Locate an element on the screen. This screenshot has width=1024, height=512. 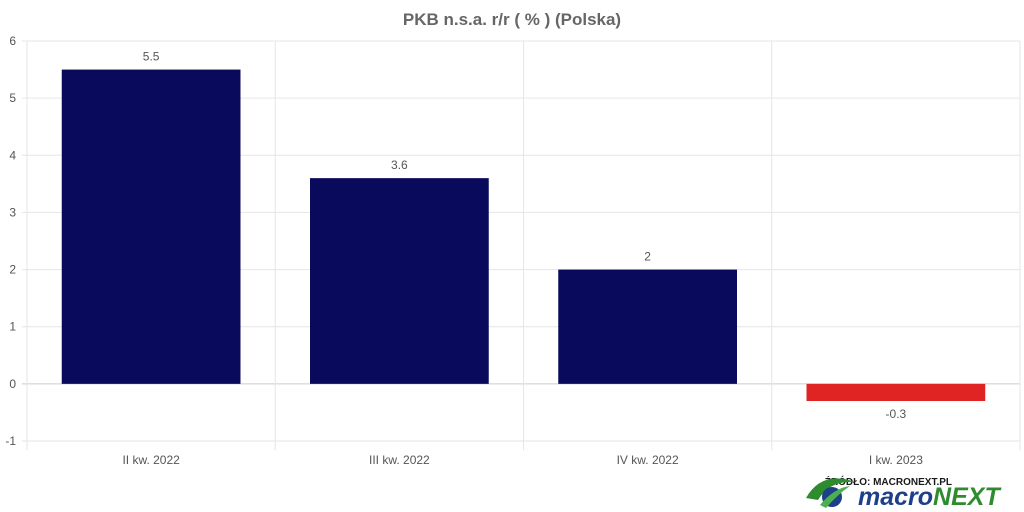
y-tick-label: 3 is located at coordinates (12, 212).